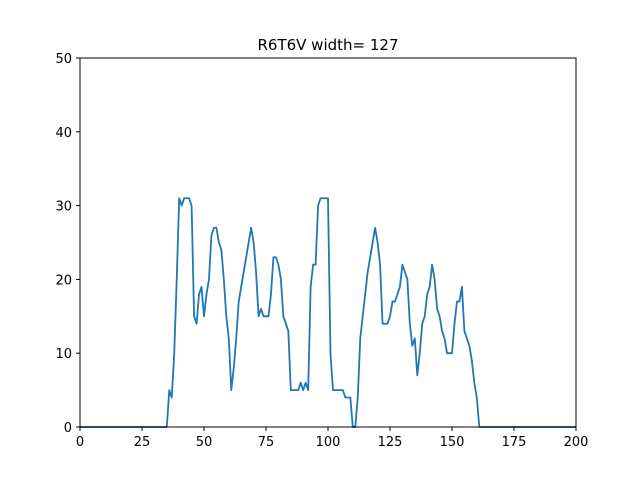 This screenshot has width=640, height=480. Describe the element at coordinates (452, 442) in the screenshot. I see `x-tick-label: 150` at that location.